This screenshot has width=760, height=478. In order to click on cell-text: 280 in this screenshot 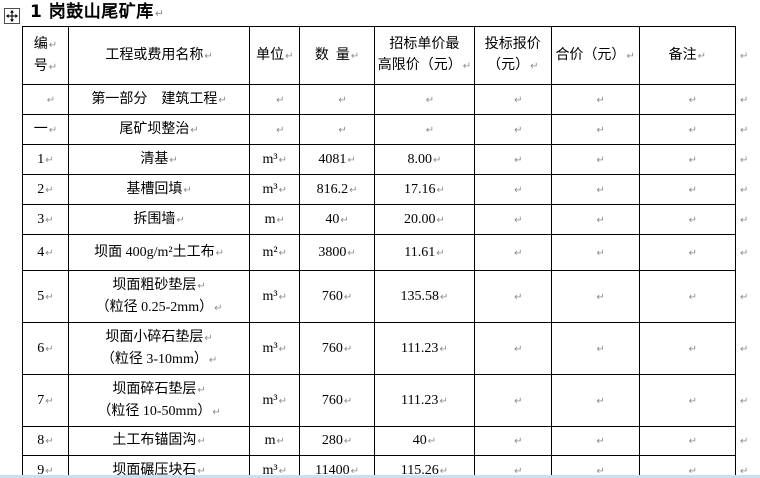, I will do `click(332, 440)`.